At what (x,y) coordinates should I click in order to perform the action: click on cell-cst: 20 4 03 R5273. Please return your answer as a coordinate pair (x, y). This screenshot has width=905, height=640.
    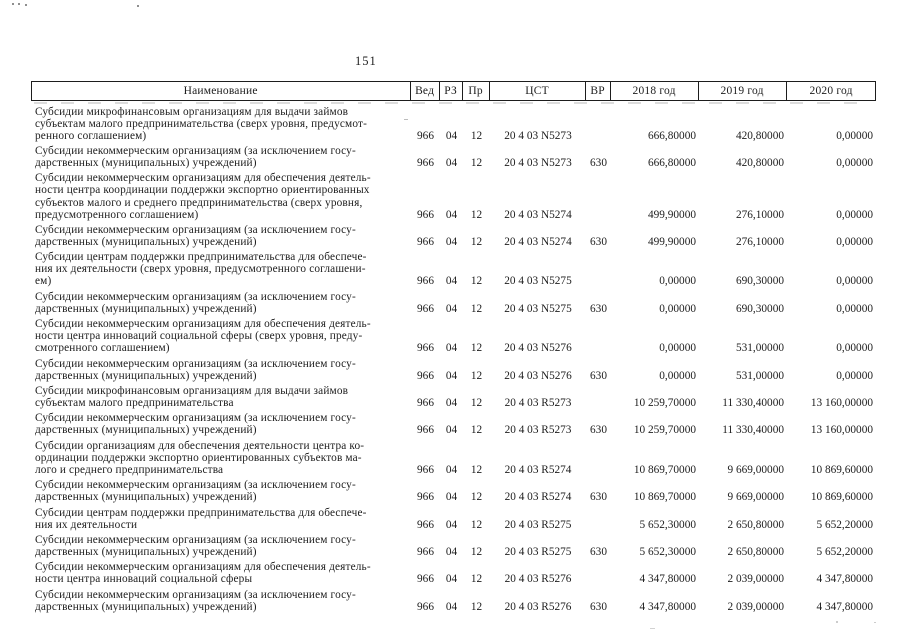
    Looking at the image, I should click on (538, 430).